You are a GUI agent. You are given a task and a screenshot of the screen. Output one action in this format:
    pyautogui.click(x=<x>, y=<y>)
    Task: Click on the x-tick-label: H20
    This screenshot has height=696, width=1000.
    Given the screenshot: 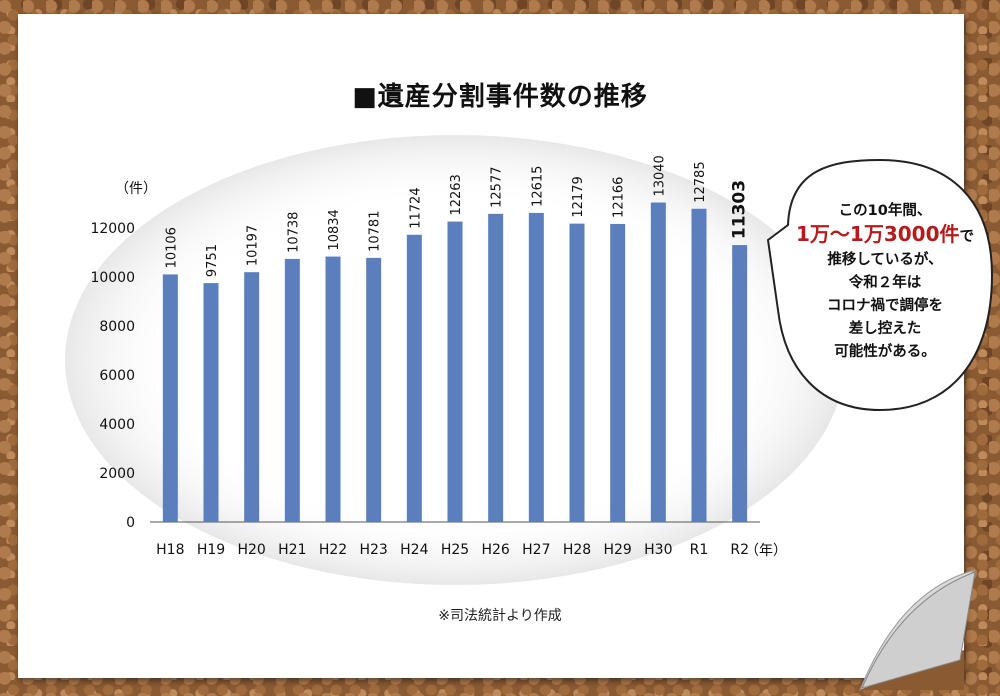 What is the action you would take?
    pyautogui.click(x=251, y=550)
    